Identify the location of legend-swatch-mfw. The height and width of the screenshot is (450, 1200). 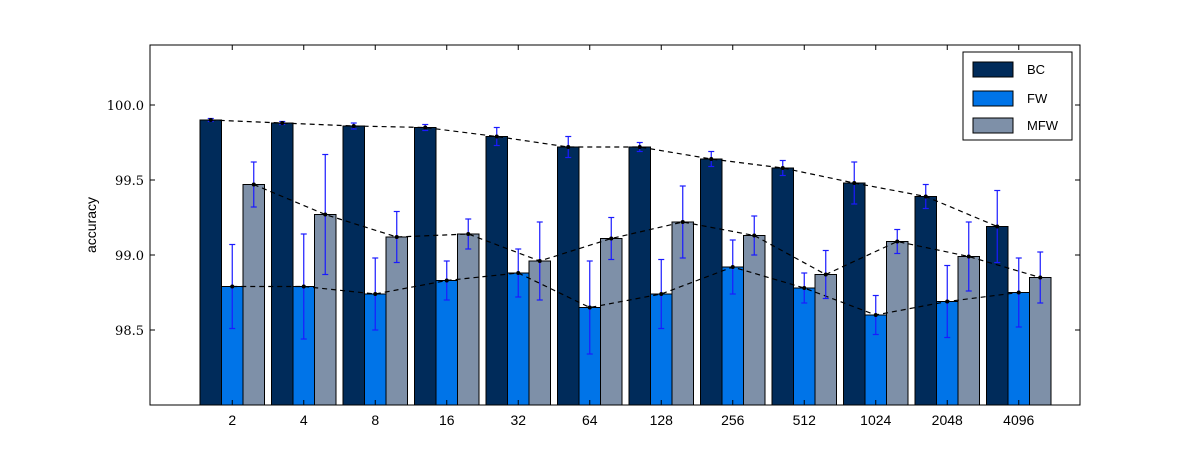
(993, 125).